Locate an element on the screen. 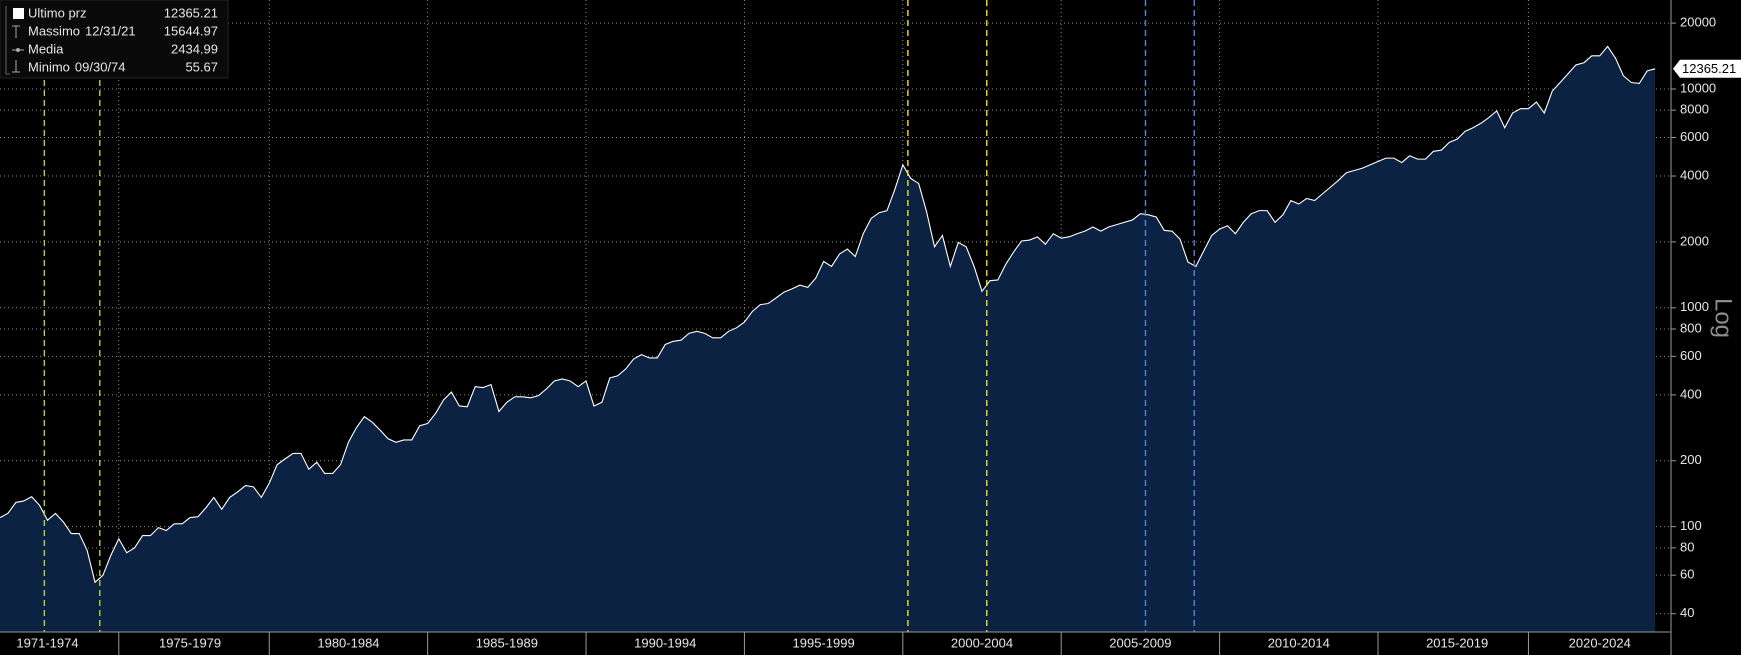 The width and height of the screenshot is (1741, 655). x-tick-label: 2015-2019 is located at coordinates (1457, 642).